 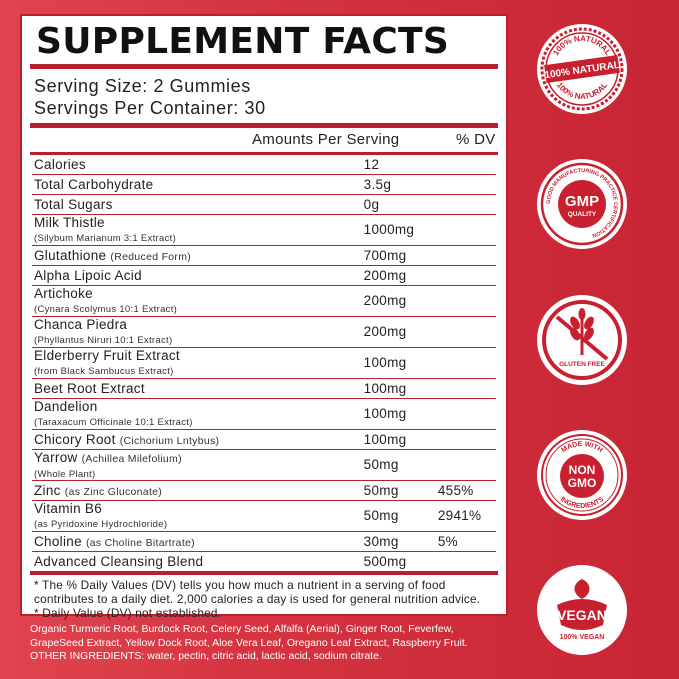 I want to click on nutrient-label: Choline, so click(x=58, y=541).